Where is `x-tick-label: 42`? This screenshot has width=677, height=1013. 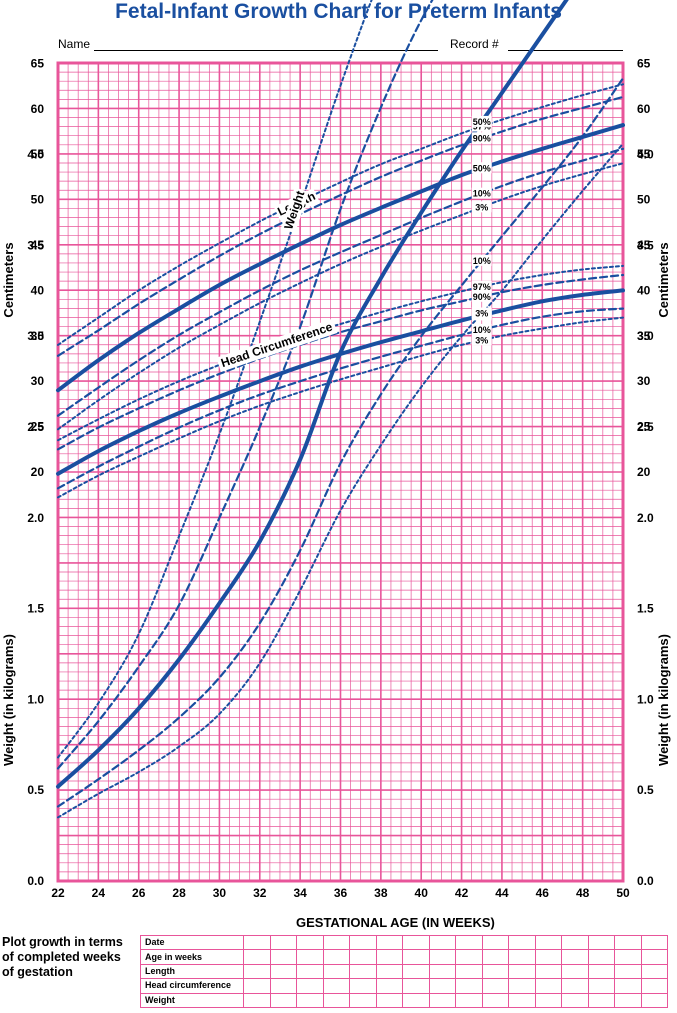 x-tick-label: 42 is located at coordinates (462, 893).